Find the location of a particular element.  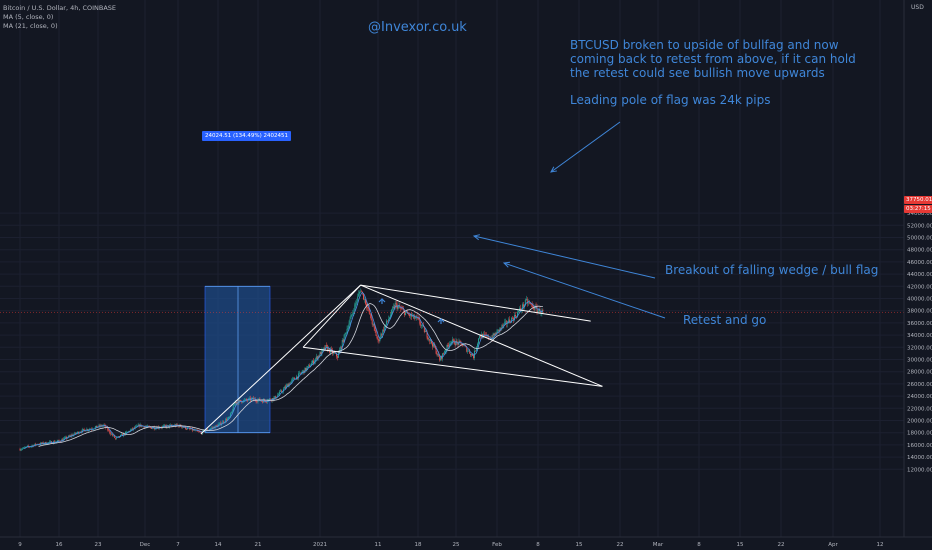

price-tick-label: 44000.00 is located at coordinates (919, 275).